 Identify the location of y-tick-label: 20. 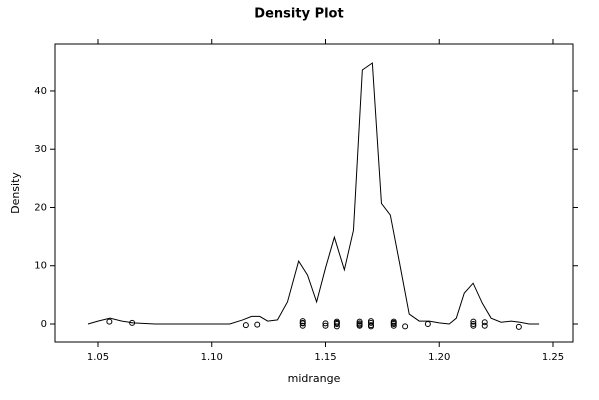
(40, 207).